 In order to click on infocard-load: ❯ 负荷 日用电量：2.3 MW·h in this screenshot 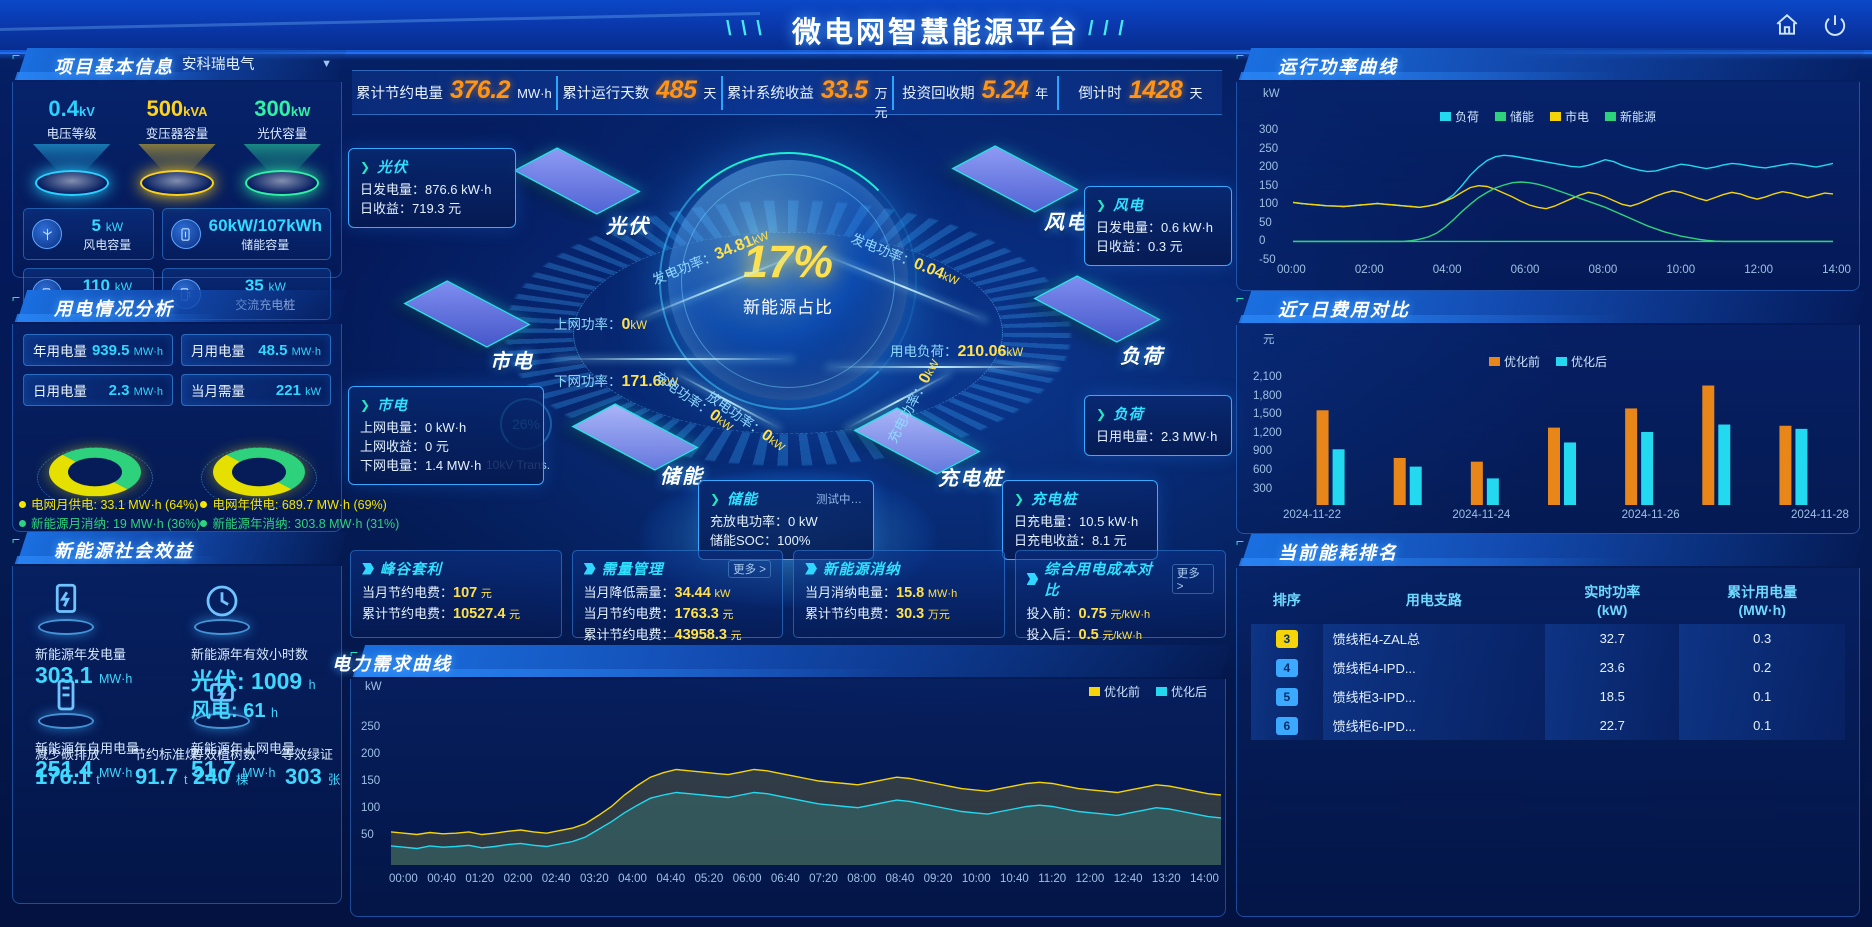, I will do `click(1158, 425)`.